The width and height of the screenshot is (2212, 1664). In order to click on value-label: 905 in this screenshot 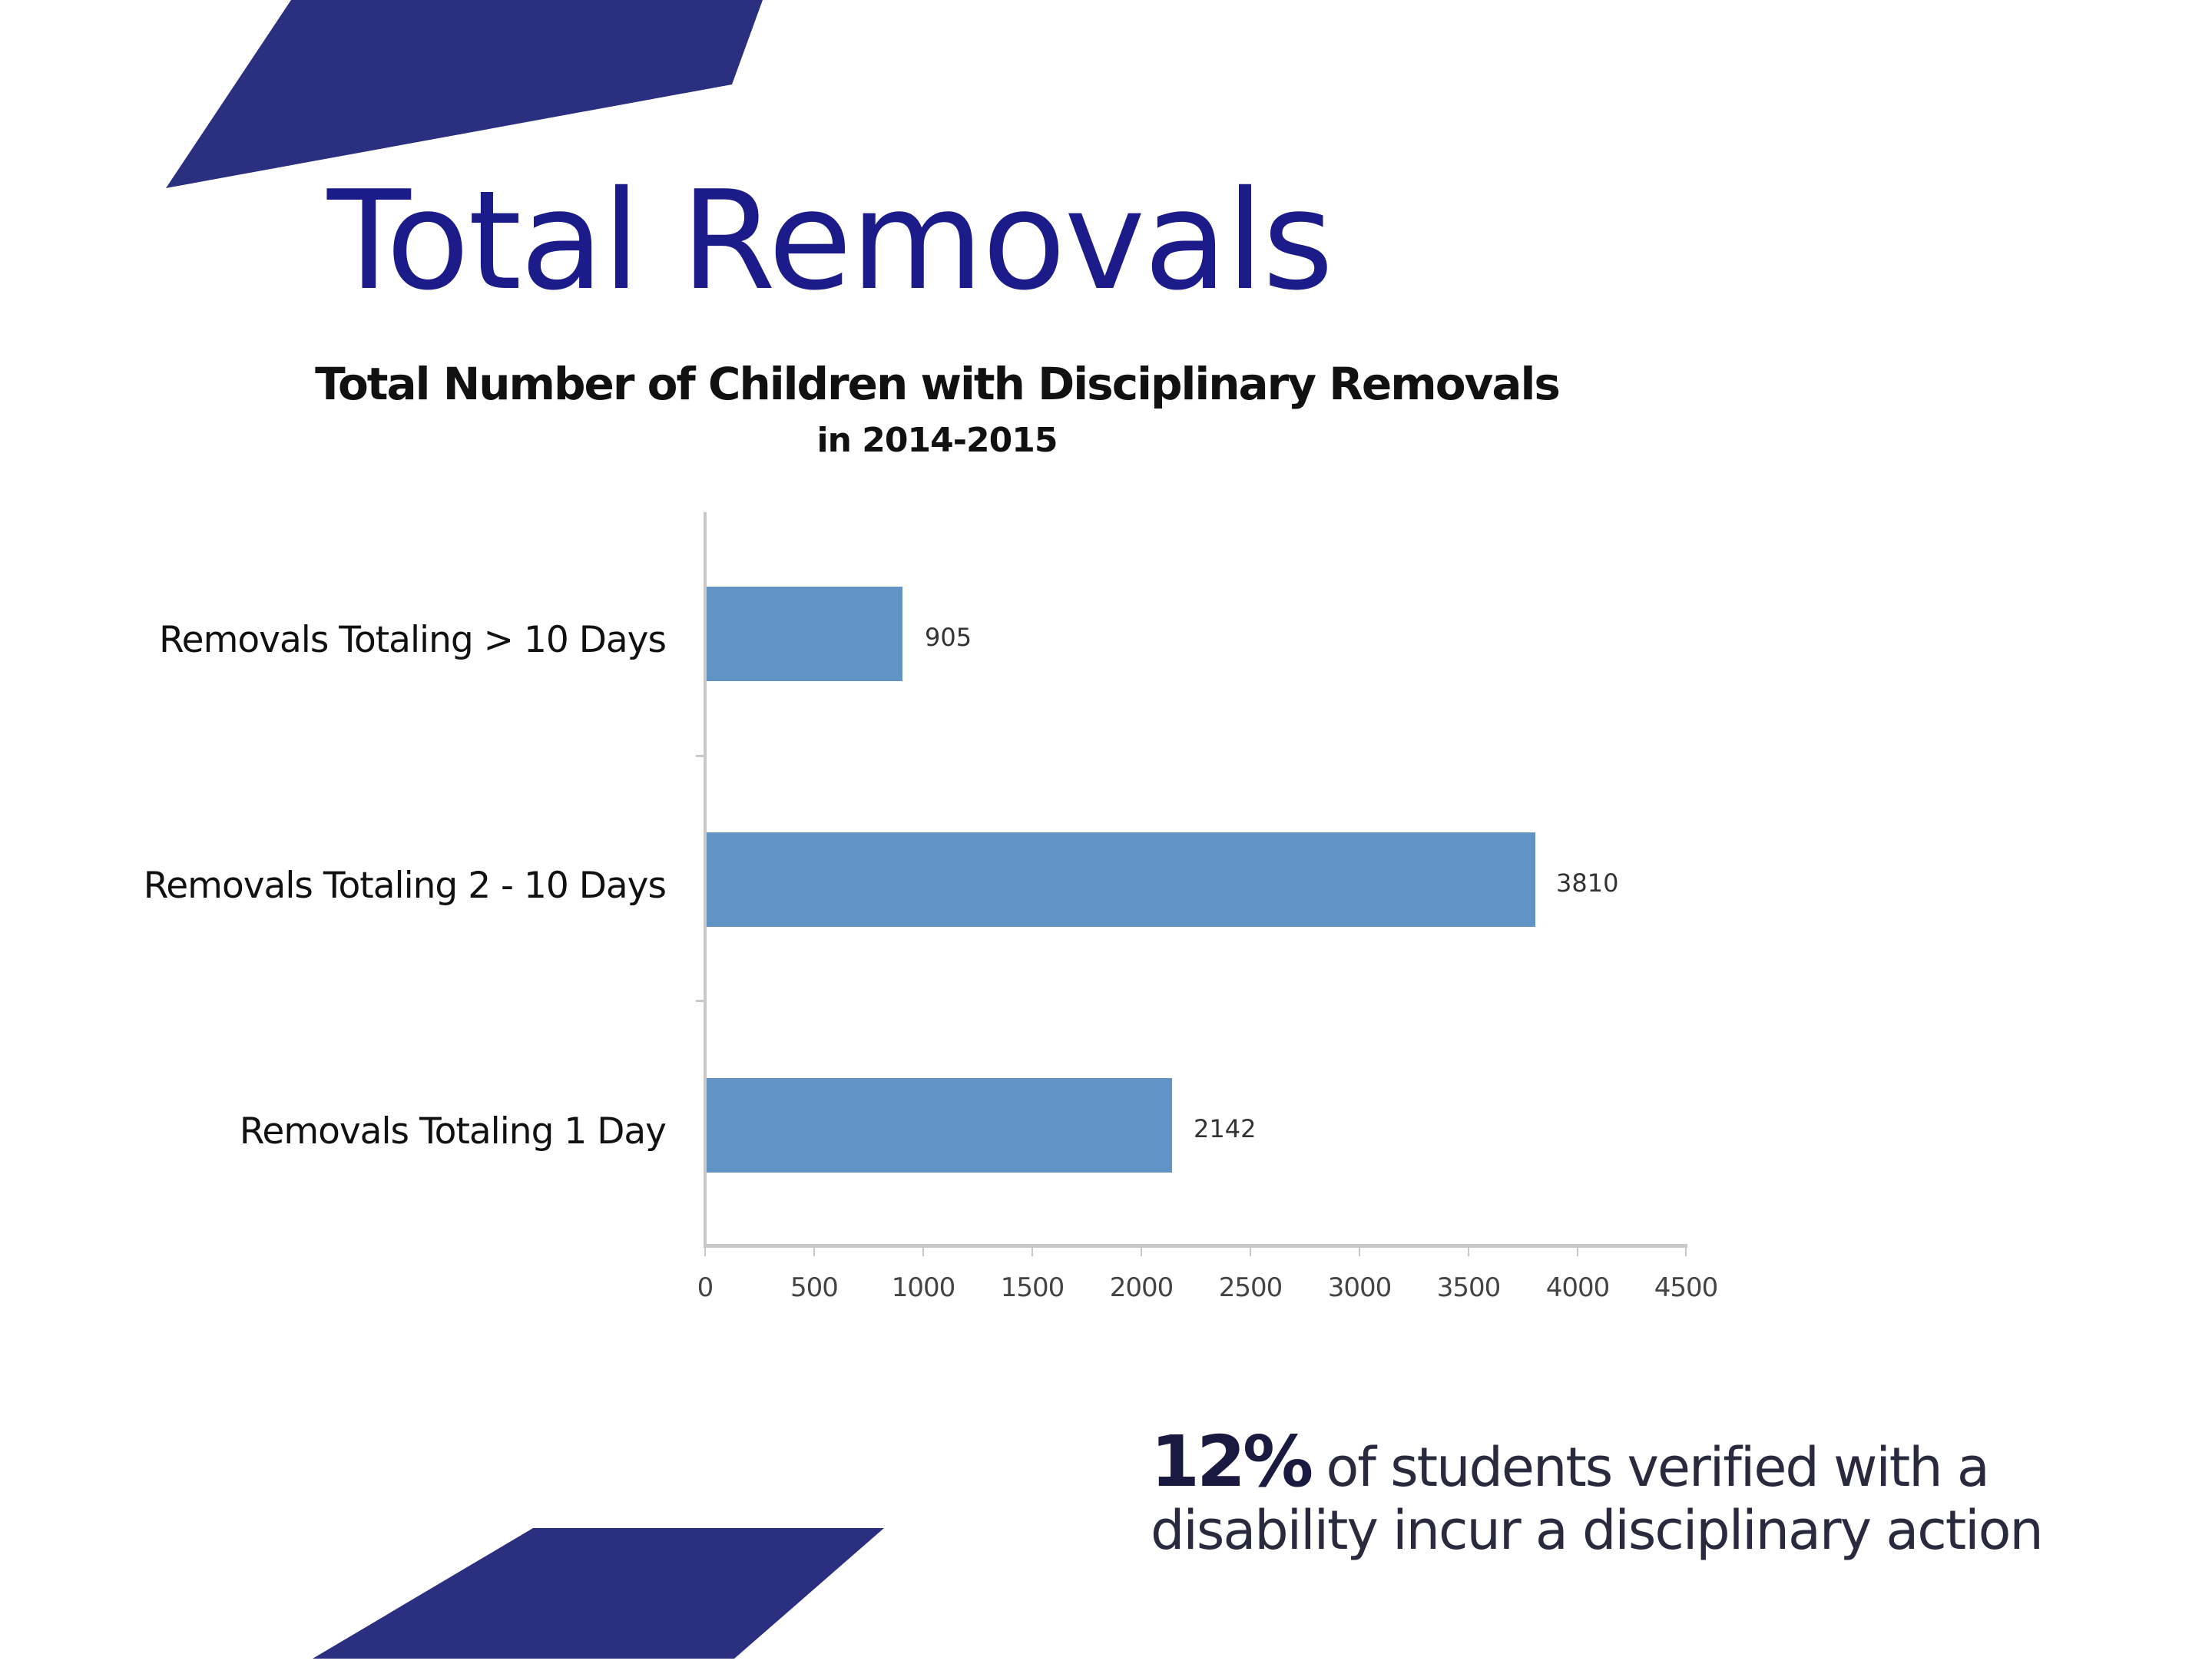, I will do `click(949, 637)`.